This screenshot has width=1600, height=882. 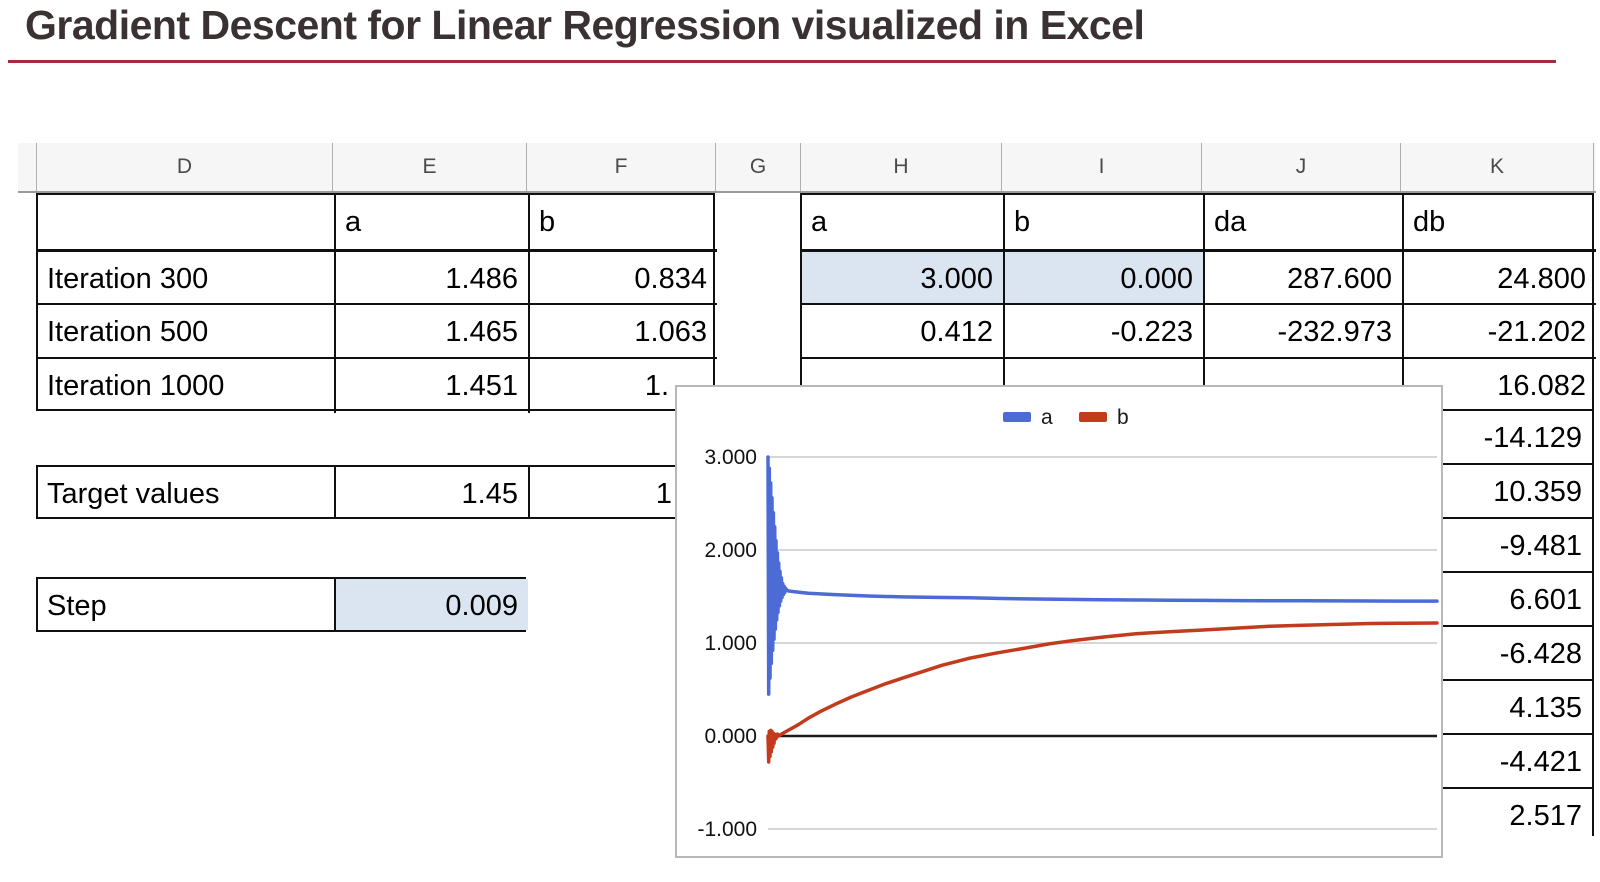 What do you see at coordinates (431, 276) in the screenshot?
I see `sheet-cell: 1.486` at bounding box center [431, 276].